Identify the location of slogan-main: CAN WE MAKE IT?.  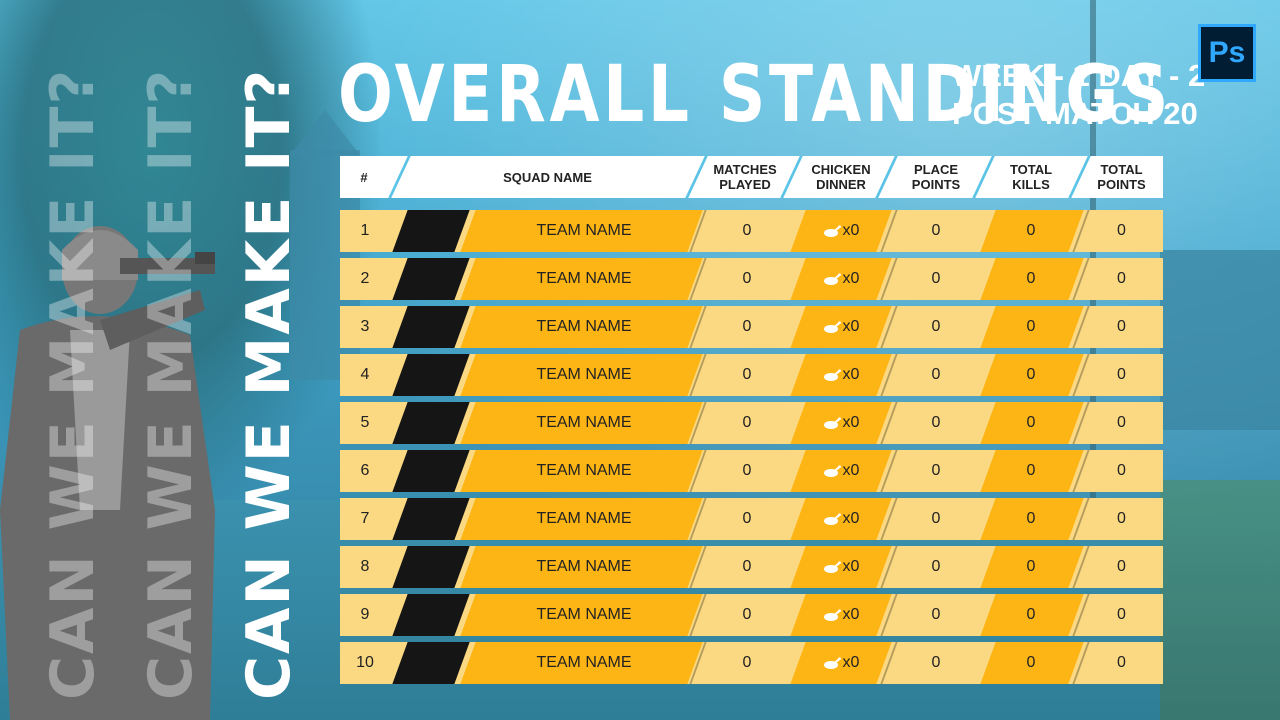
(269, 383).